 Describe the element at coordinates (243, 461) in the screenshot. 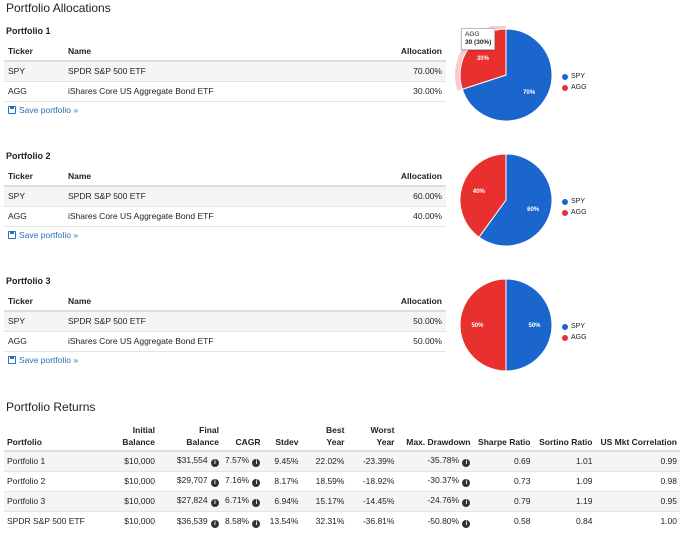

I see `cagr-cell: 7.57% i` at that location.